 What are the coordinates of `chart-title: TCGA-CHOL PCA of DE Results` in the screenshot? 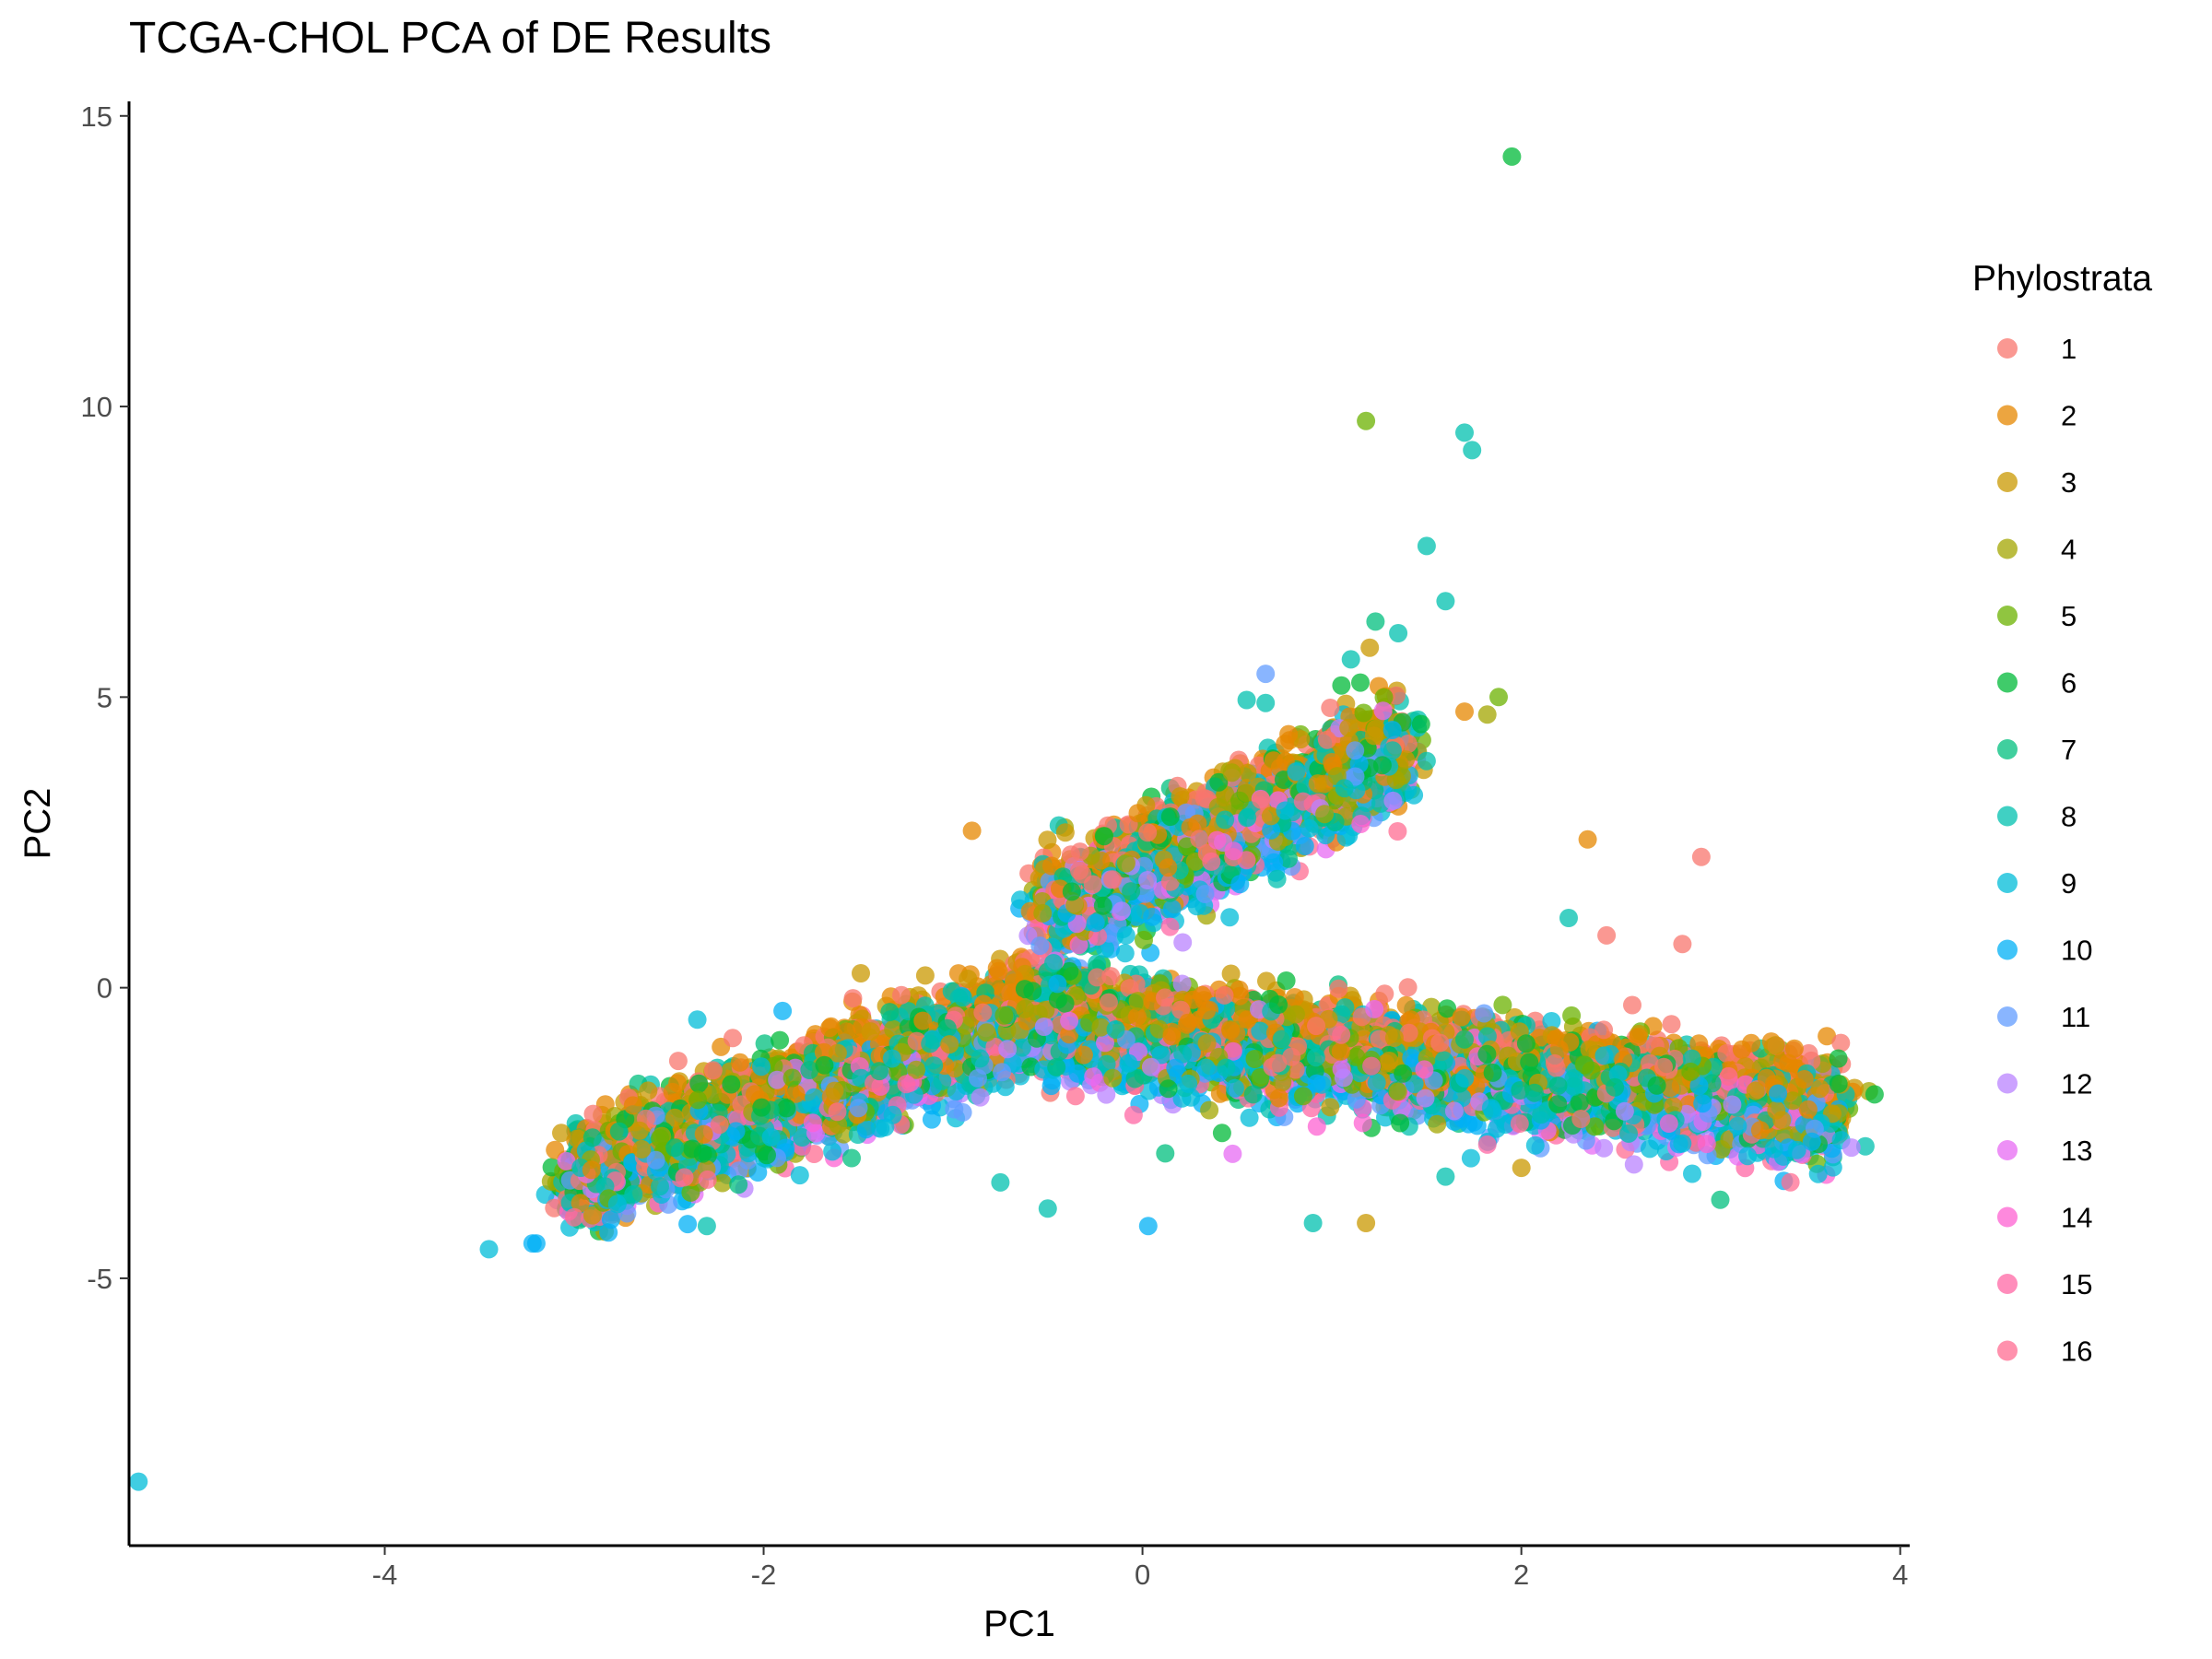 It's located at (450, 38).